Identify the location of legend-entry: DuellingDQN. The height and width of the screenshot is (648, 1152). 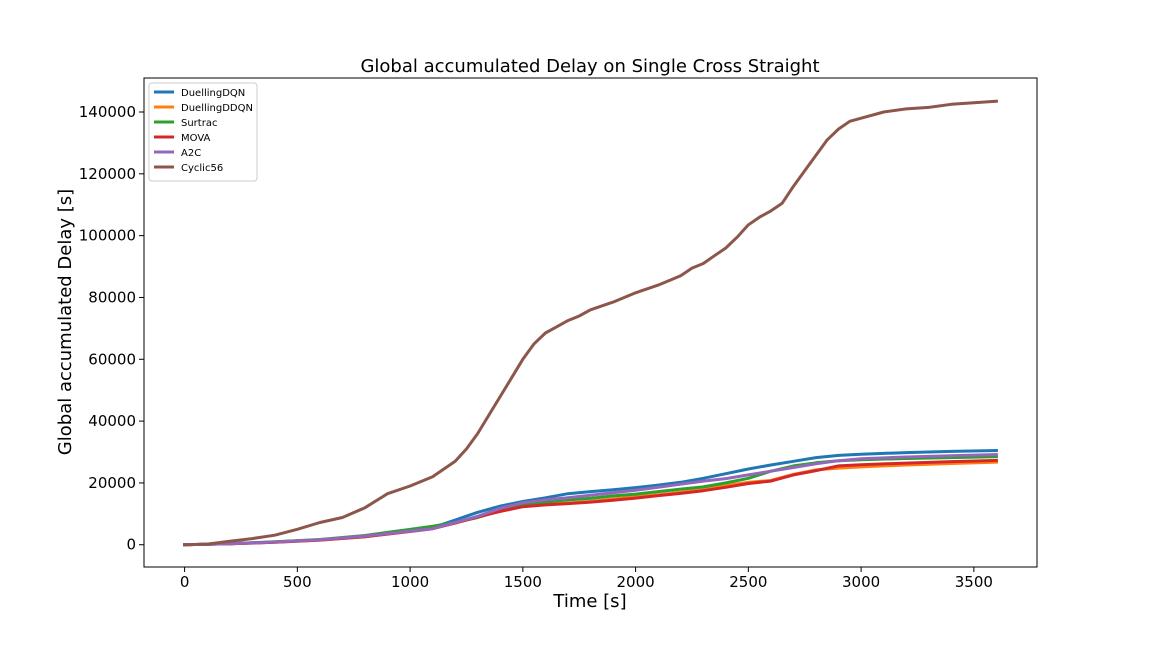
(213, 93).